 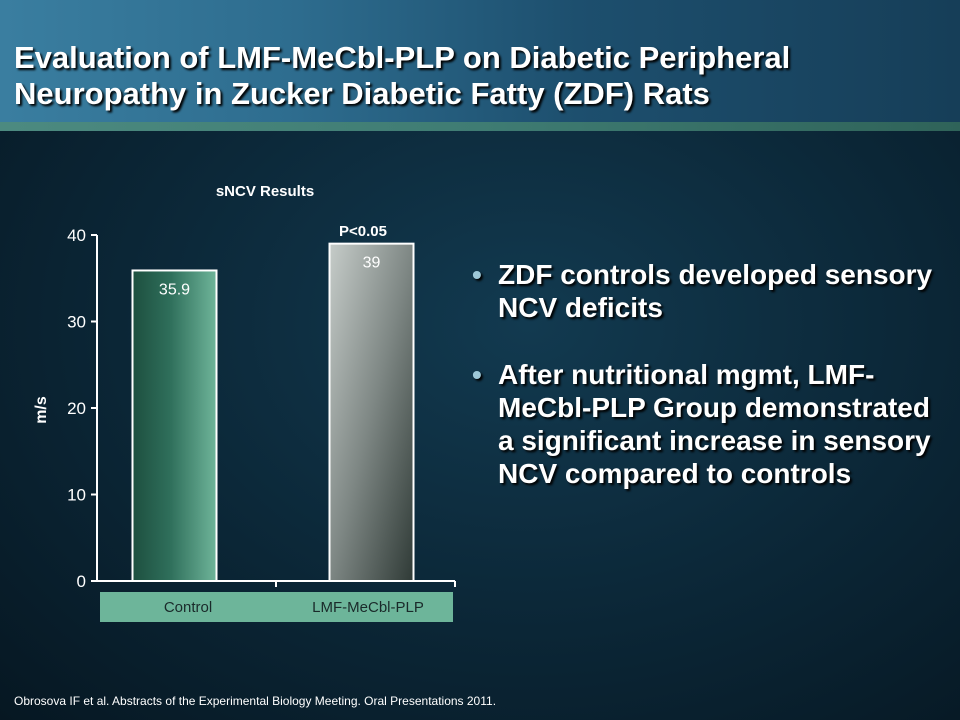 What do you see at coordinates (41, 410) in the screenshot?
I see `y-axis-label: m/s` at bounding box center [41, 410].